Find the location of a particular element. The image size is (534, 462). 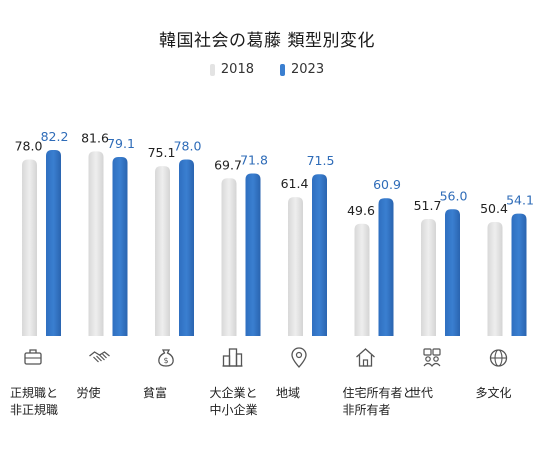

value-label-2023-1: 79.1 is located at coordinates (121, 143).